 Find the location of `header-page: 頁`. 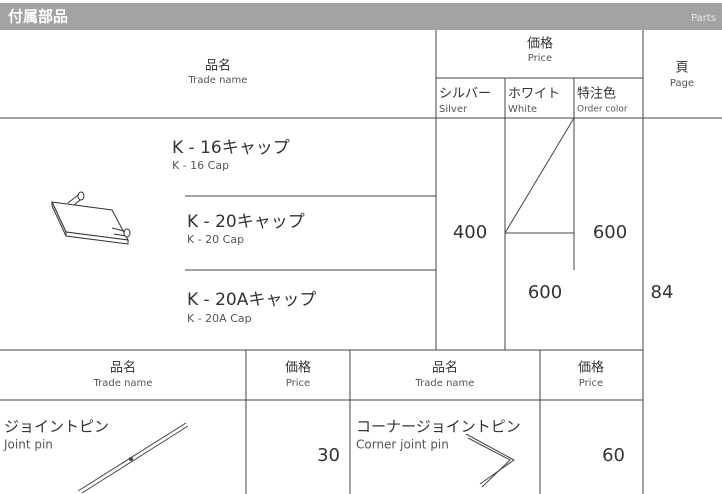

header-page: 頁 is located at coordinates (681, 68).